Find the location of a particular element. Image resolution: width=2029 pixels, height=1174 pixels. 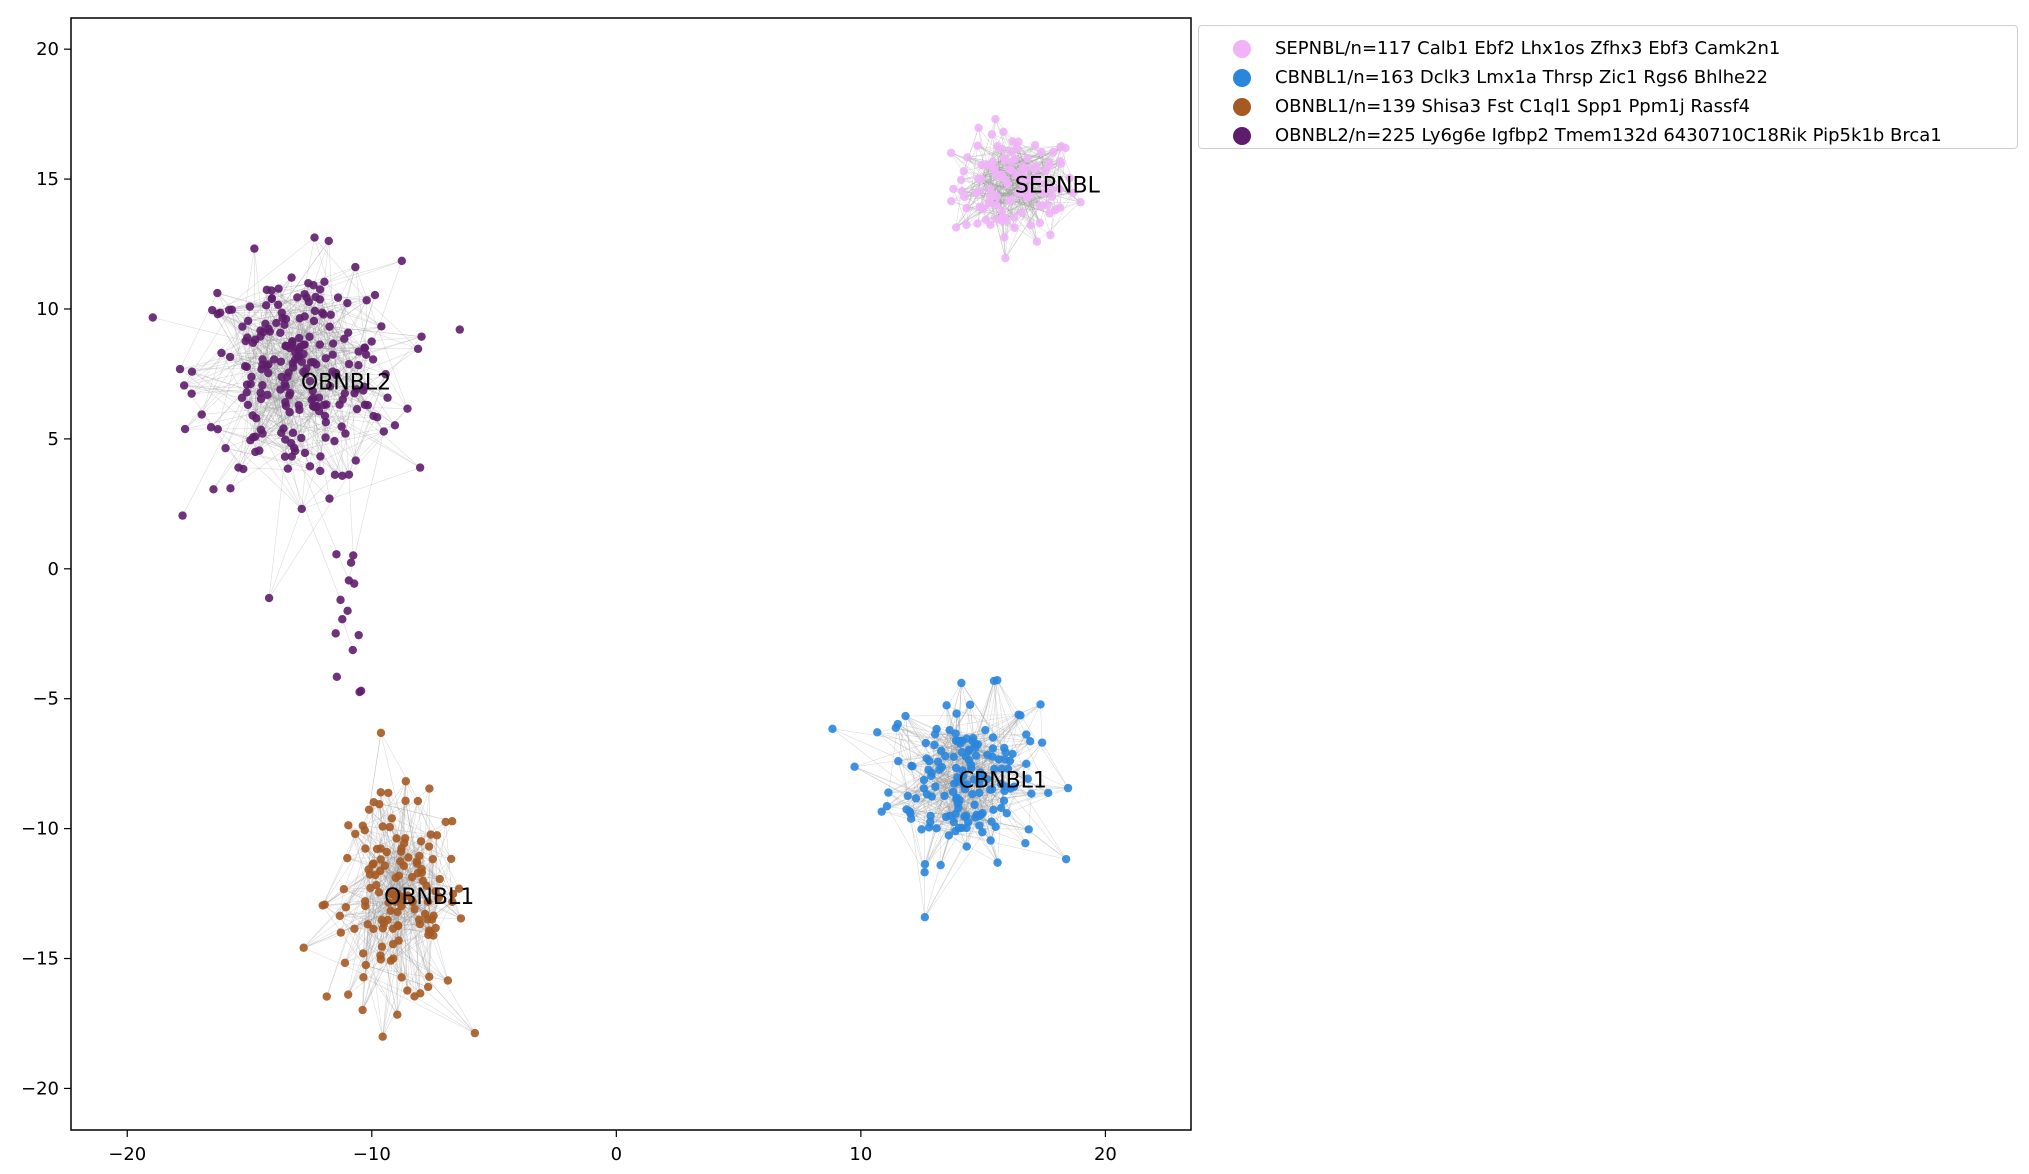

y-tick-label: 20 is located at coordinates (47, 49).